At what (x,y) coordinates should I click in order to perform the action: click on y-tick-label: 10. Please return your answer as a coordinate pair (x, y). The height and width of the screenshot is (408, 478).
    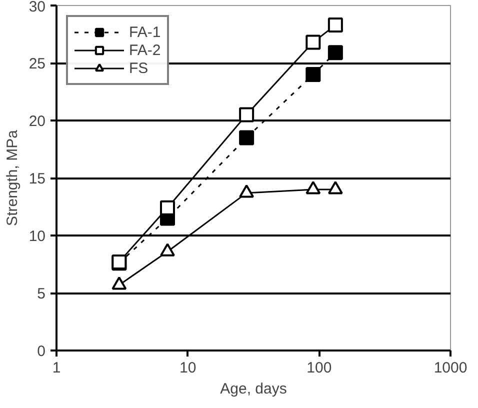
    Looking at the image, I should click on (37, 236).